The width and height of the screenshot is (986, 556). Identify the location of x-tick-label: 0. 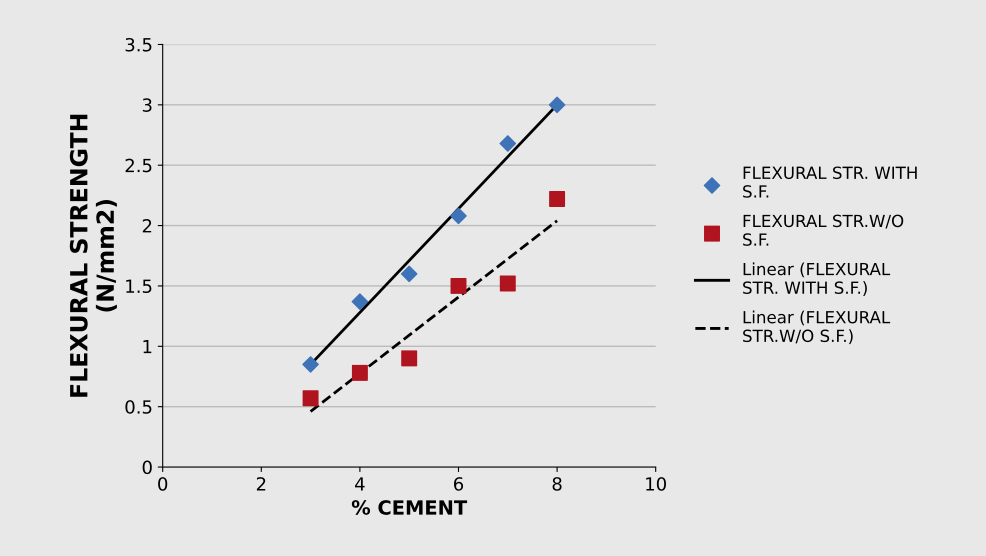
(163, 484).